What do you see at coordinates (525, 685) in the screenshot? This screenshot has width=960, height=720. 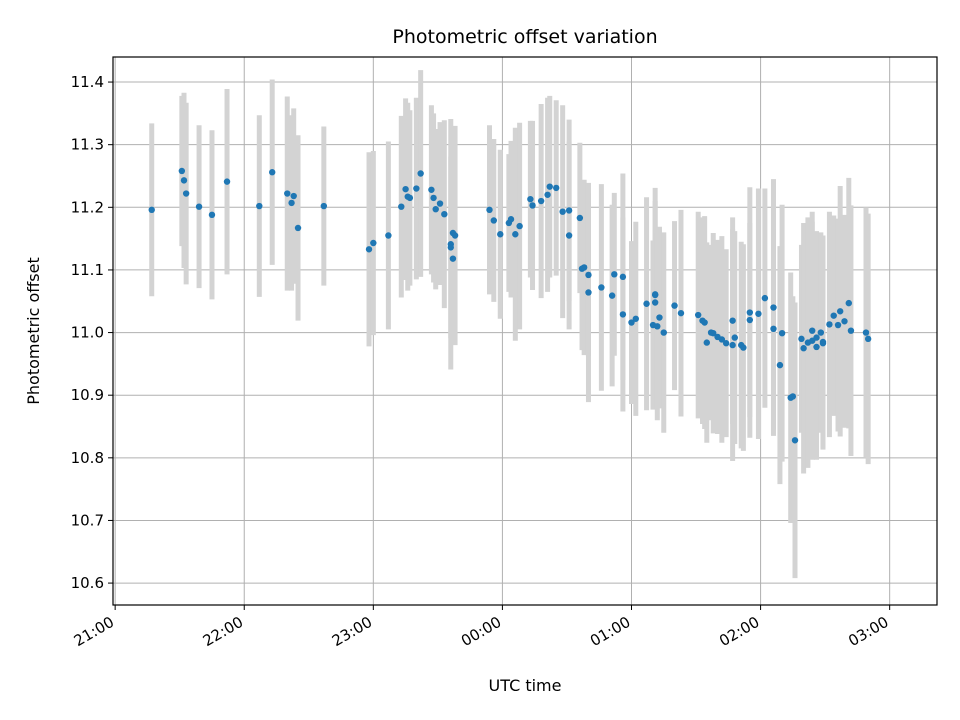 I see `x-axis-label: UTC time` at bounding box center [525, 685].